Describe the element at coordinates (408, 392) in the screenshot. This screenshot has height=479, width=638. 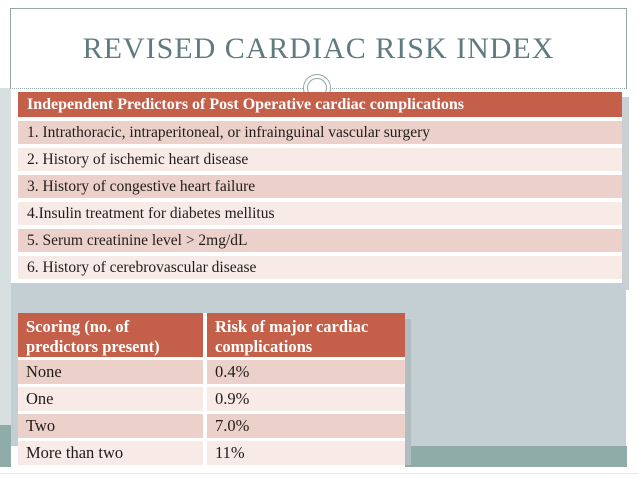
I see `scoring-table-shadow` at that location.